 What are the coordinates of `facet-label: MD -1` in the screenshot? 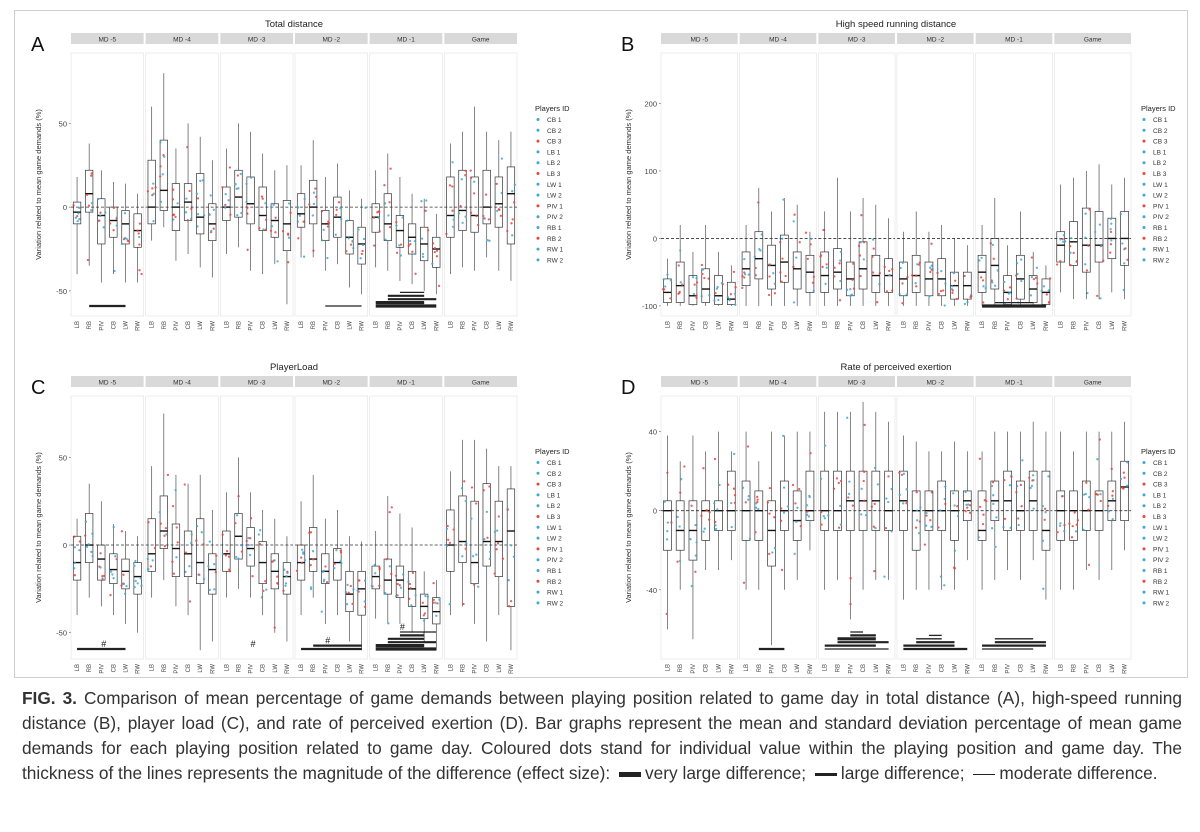 It's located at (1014, 40).